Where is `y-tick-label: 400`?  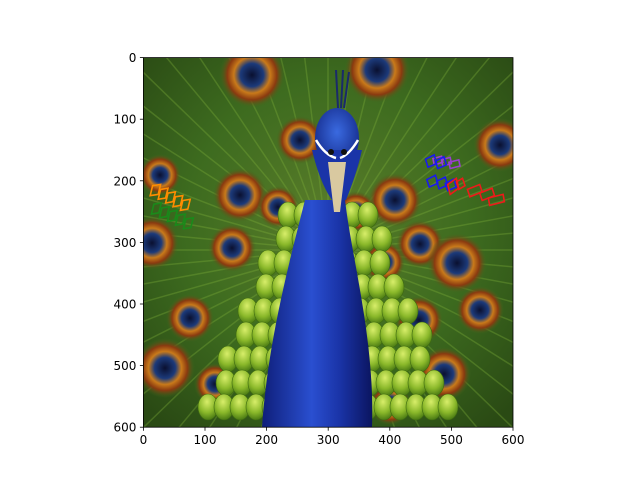 y-tick-label: 400 is located at coordinates (124, 305).